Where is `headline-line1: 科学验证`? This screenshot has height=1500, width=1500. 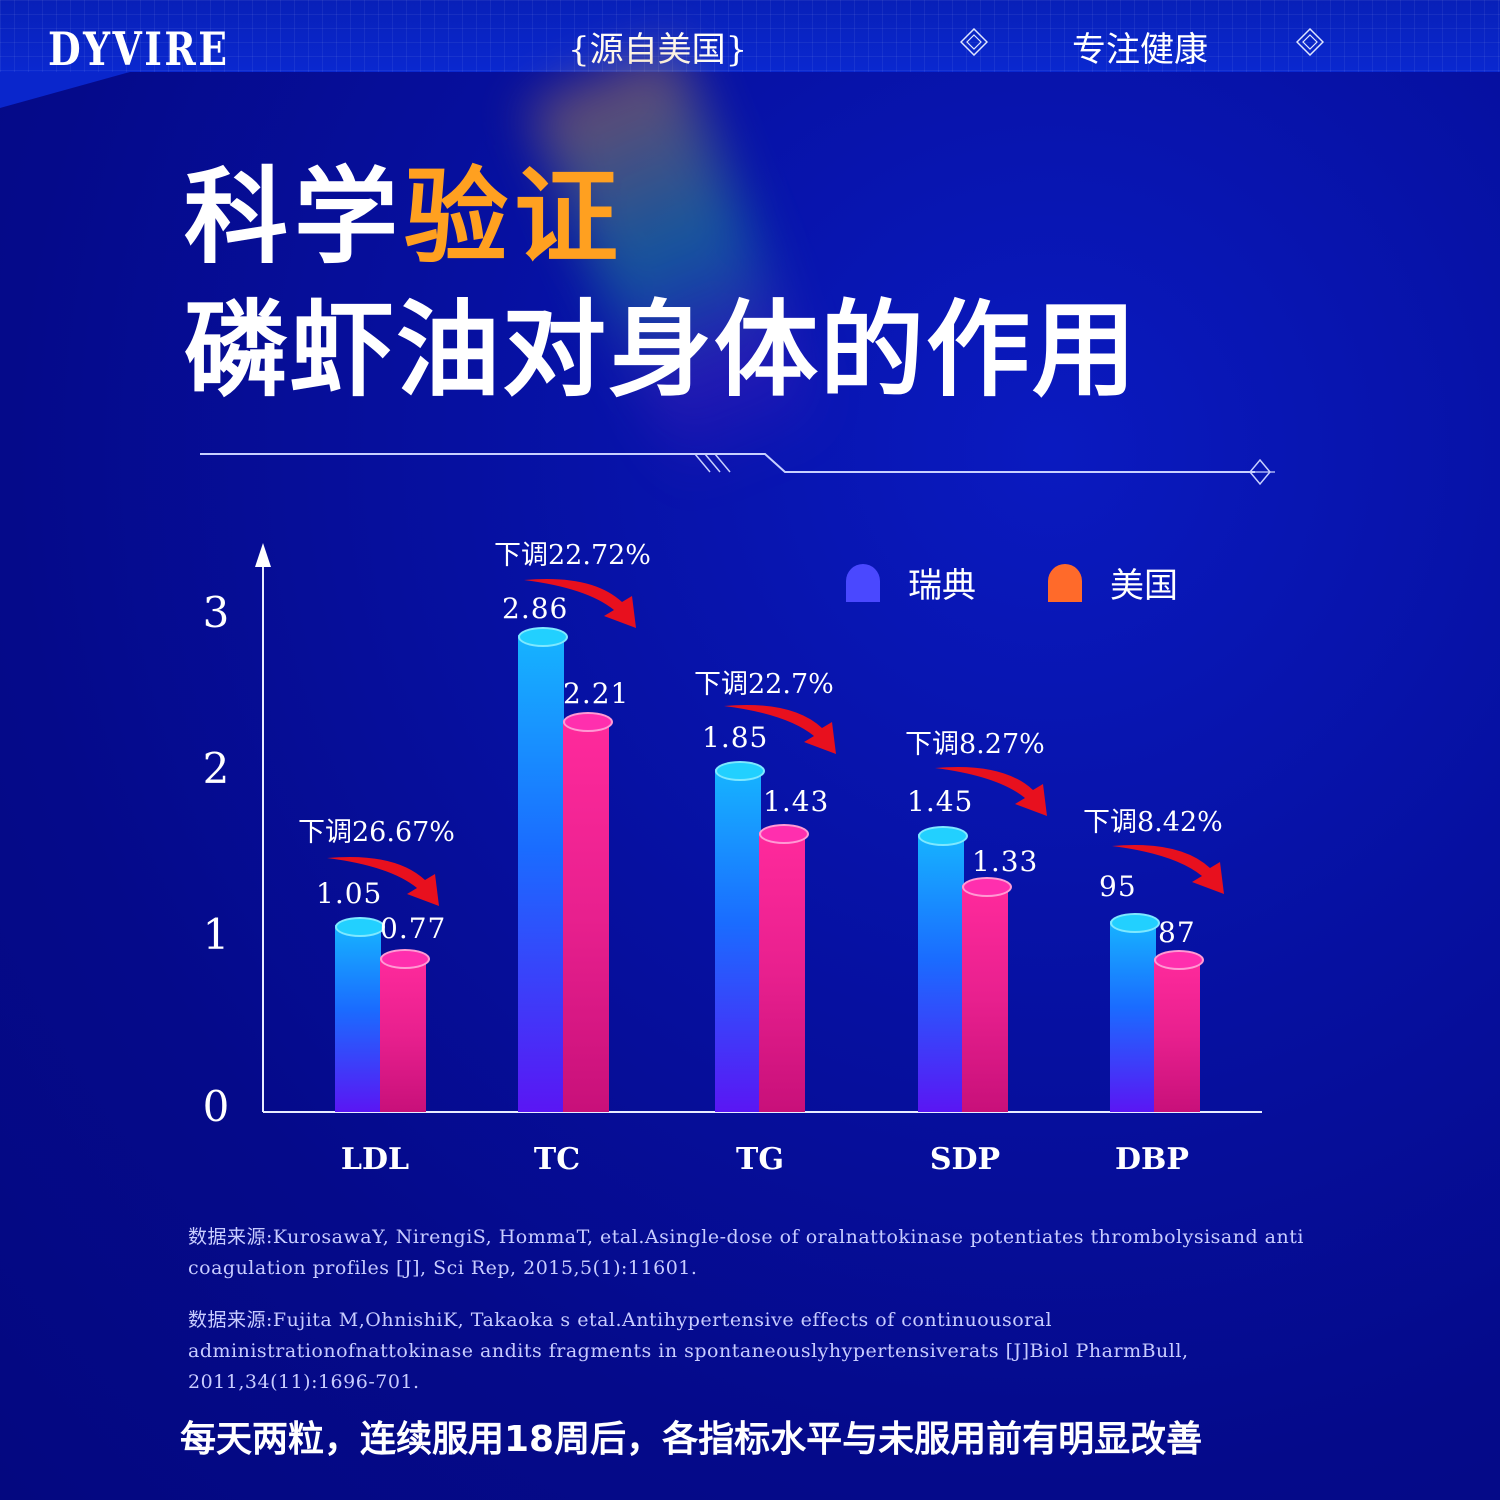
headline-line1: 科学验证 is located at coordinates (404, 217).